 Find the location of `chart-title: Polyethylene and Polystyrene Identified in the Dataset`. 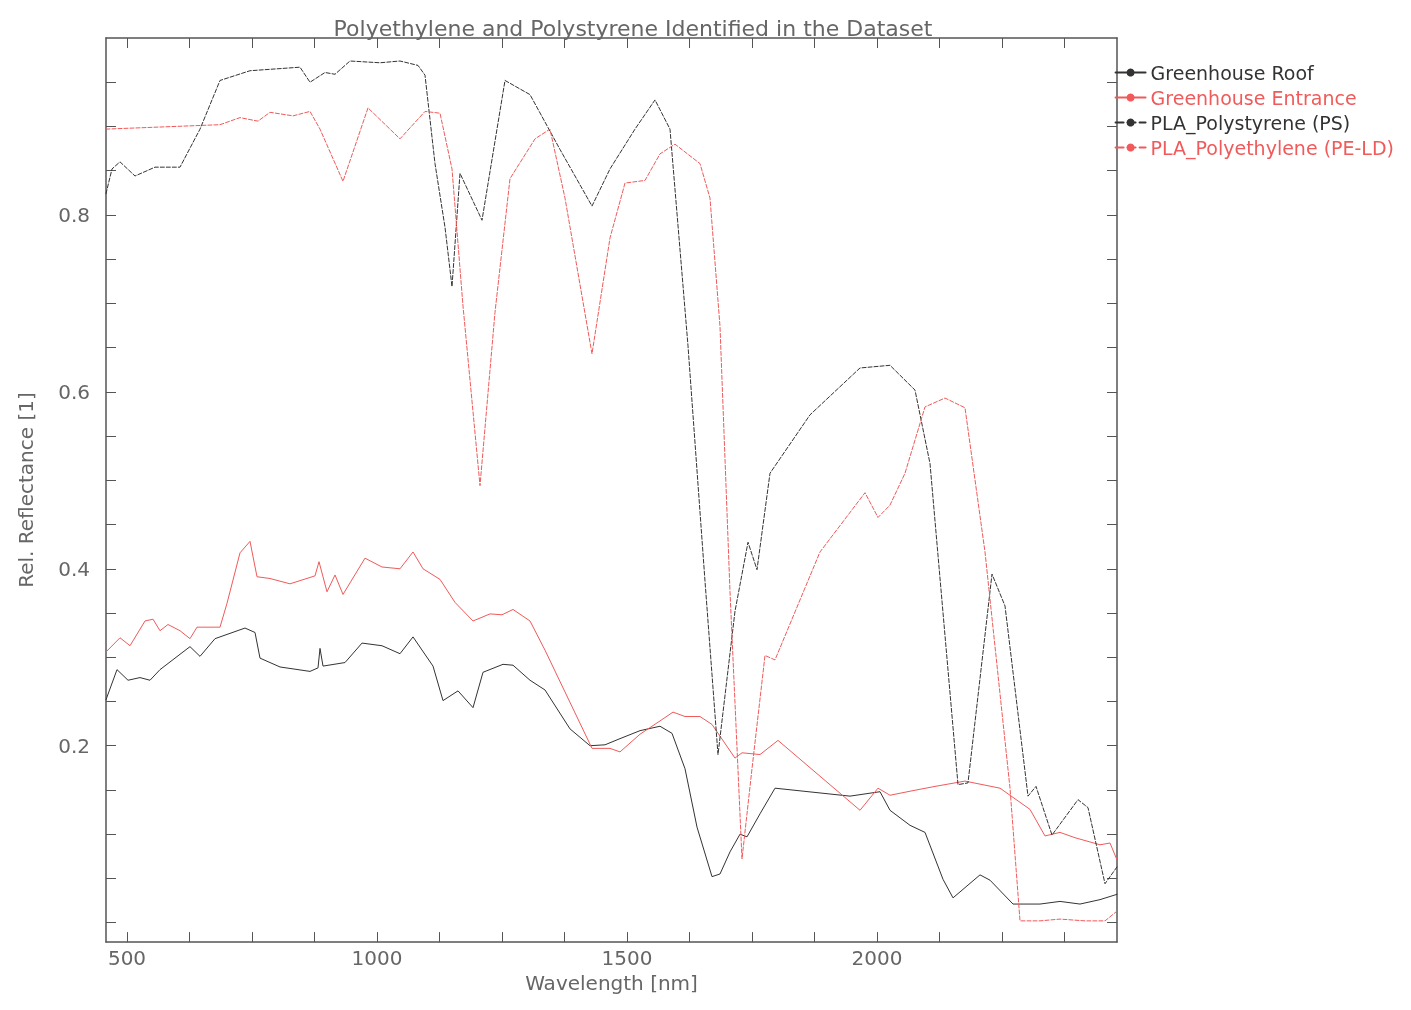

chart-title: Polyethylene and Polystyrene Identified in the Dataset is located at coordinates (633, 28).